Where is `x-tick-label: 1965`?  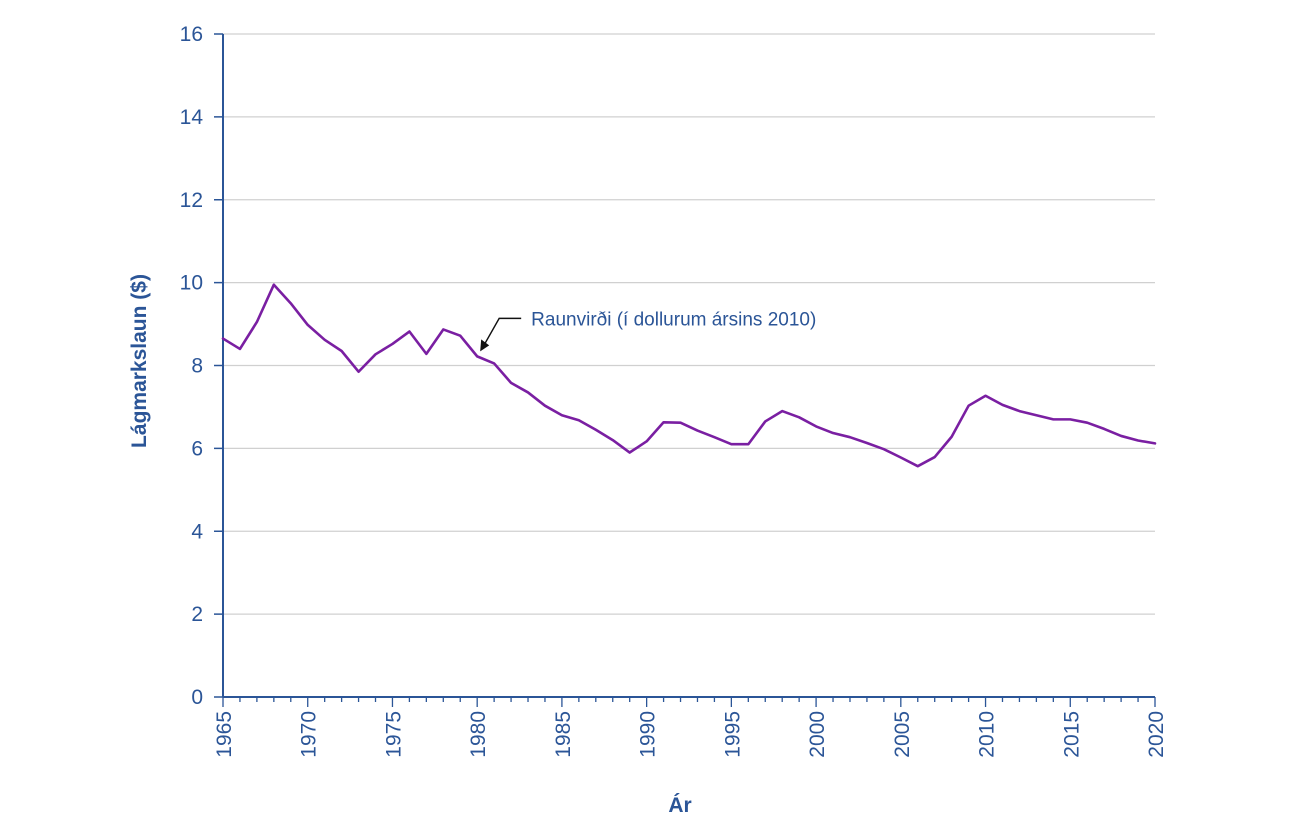
x-tick-label: 1965 is located at coordinates (224, 734).